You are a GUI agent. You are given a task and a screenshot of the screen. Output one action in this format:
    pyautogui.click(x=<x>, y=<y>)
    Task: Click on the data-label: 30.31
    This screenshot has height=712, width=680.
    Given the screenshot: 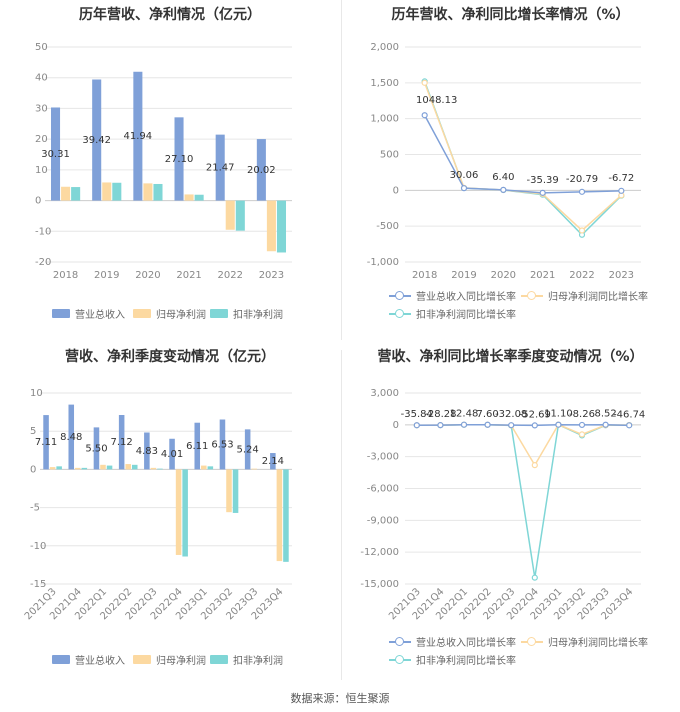 What is the action you would take?
    pyautogui.click(x=55, y=154)
    